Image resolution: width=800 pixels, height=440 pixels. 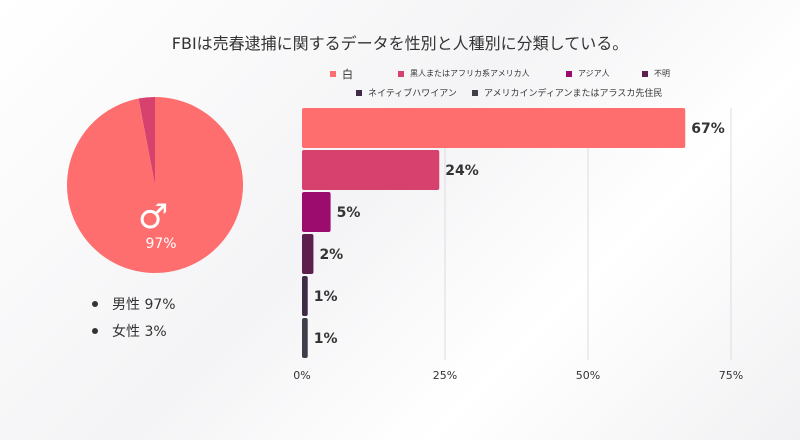 I want to click on legend-label: 黒人またはアフリカ系アメリカ人, so click(x=470, y=73).